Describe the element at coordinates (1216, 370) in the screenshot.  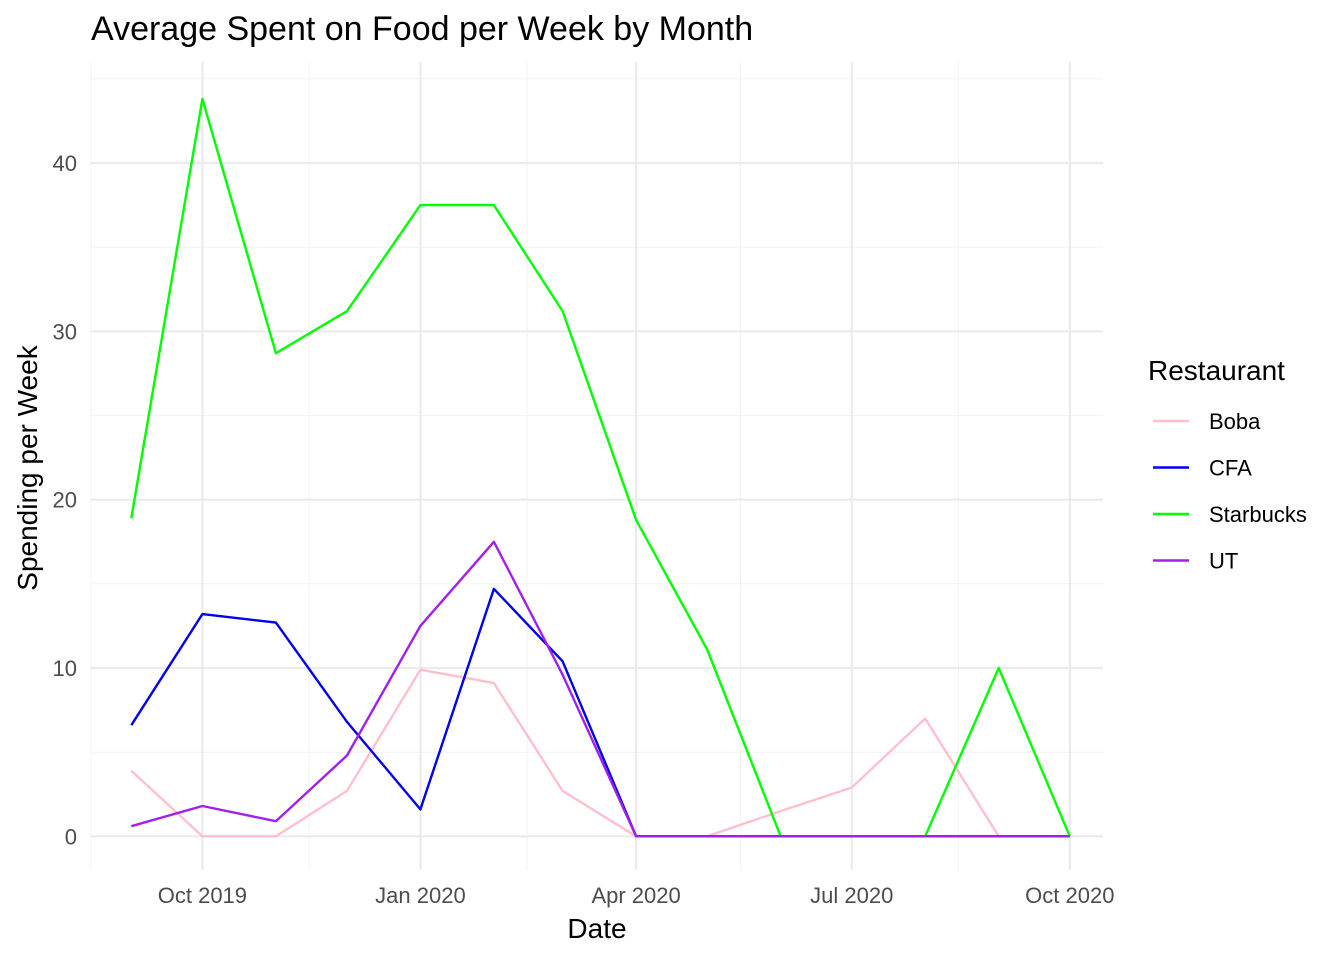
I see `legend-title: Restaurant` at that location.